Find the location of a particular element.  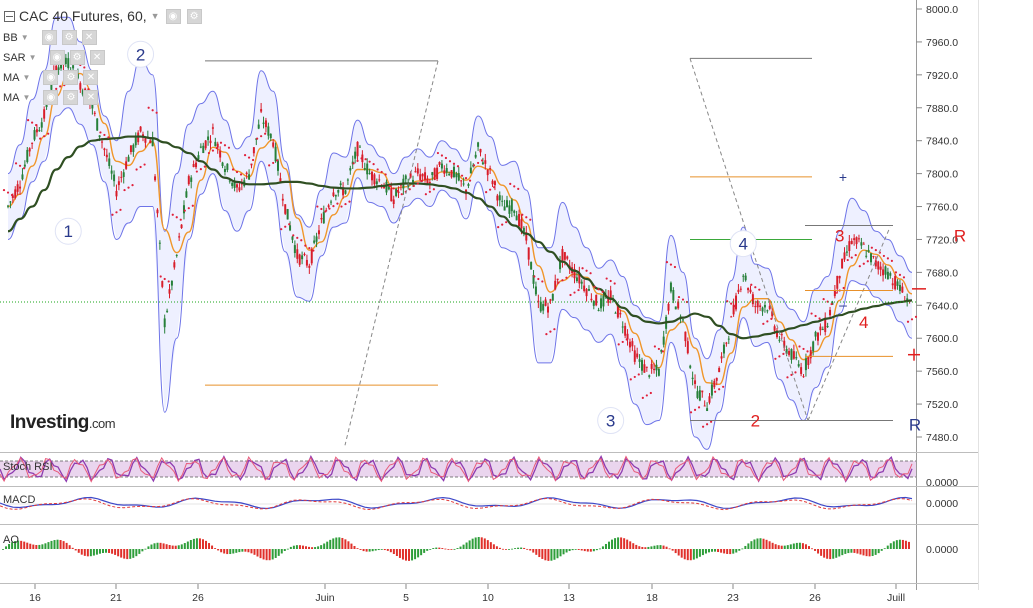

indicator-sar: SAR ▼ ◉ ⚙ ✕ is located at coordinates (54, 57).